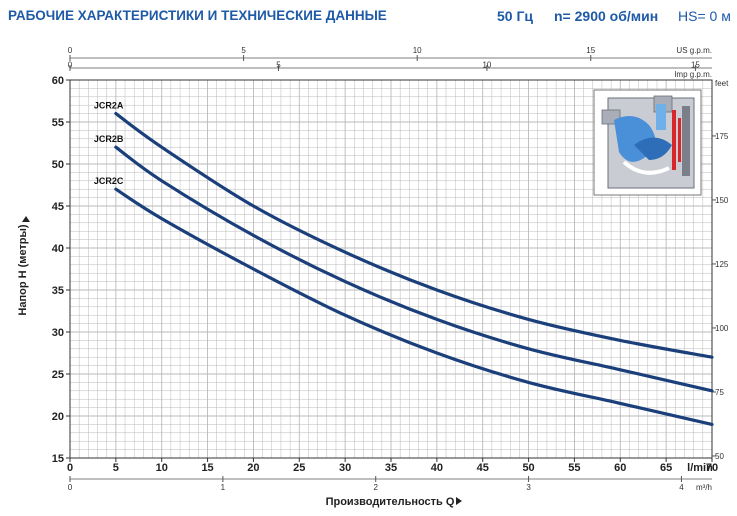 Image resolution: width=737 pixels, height=516 pixels. What do you see at coordinates (722, 200) in the screenshot?
I see `feet-tick-label: 150` at bounding box center [722, 200].